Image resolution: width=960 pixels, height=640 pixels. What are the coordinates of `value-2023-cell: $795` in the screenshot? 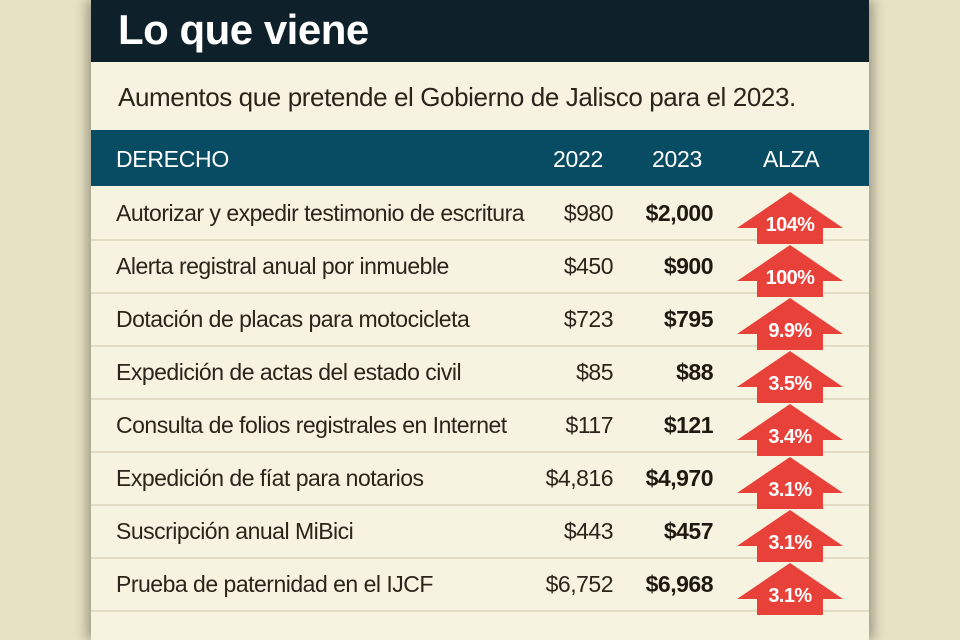 It's located at (688, 319).